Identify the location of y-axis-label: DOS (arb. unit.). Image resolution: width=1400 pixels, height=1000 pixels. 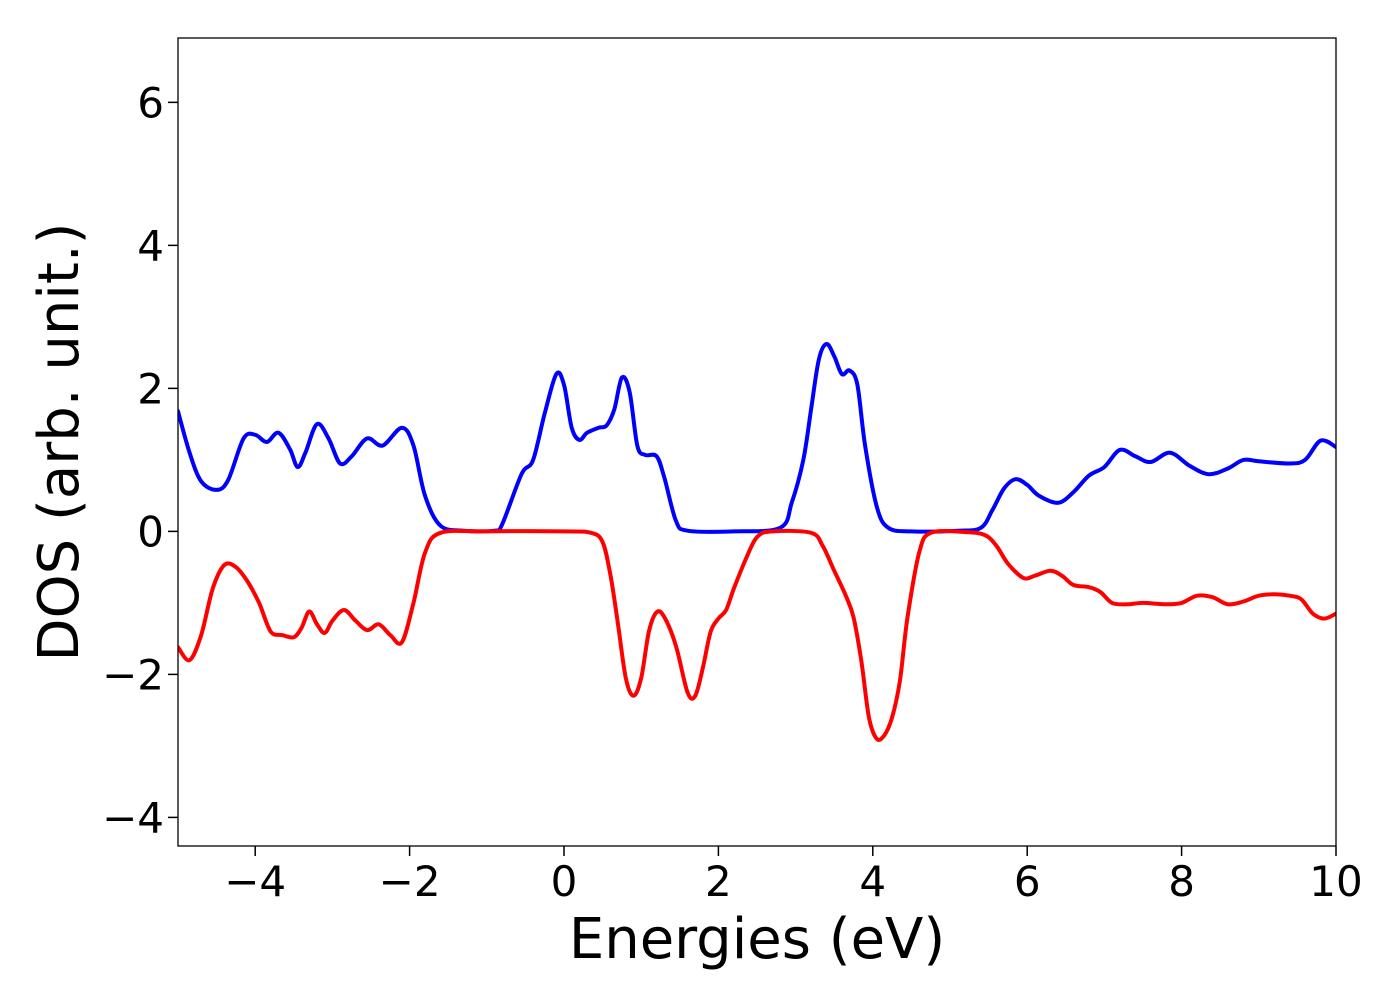
(59, 441).